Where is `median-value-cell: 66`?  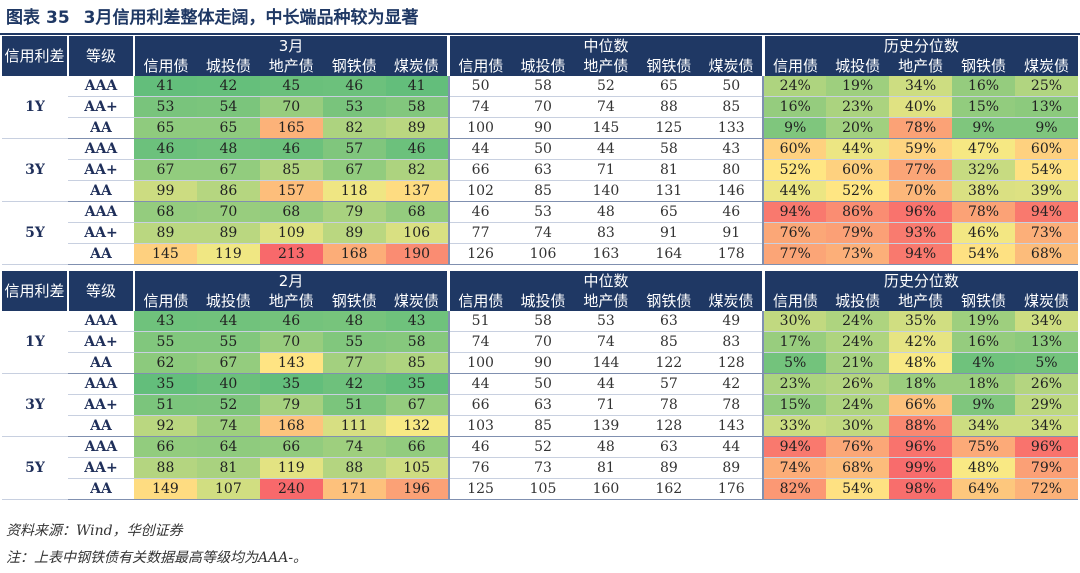 median-value-cell: 66 is located at coordinates (479, 170).